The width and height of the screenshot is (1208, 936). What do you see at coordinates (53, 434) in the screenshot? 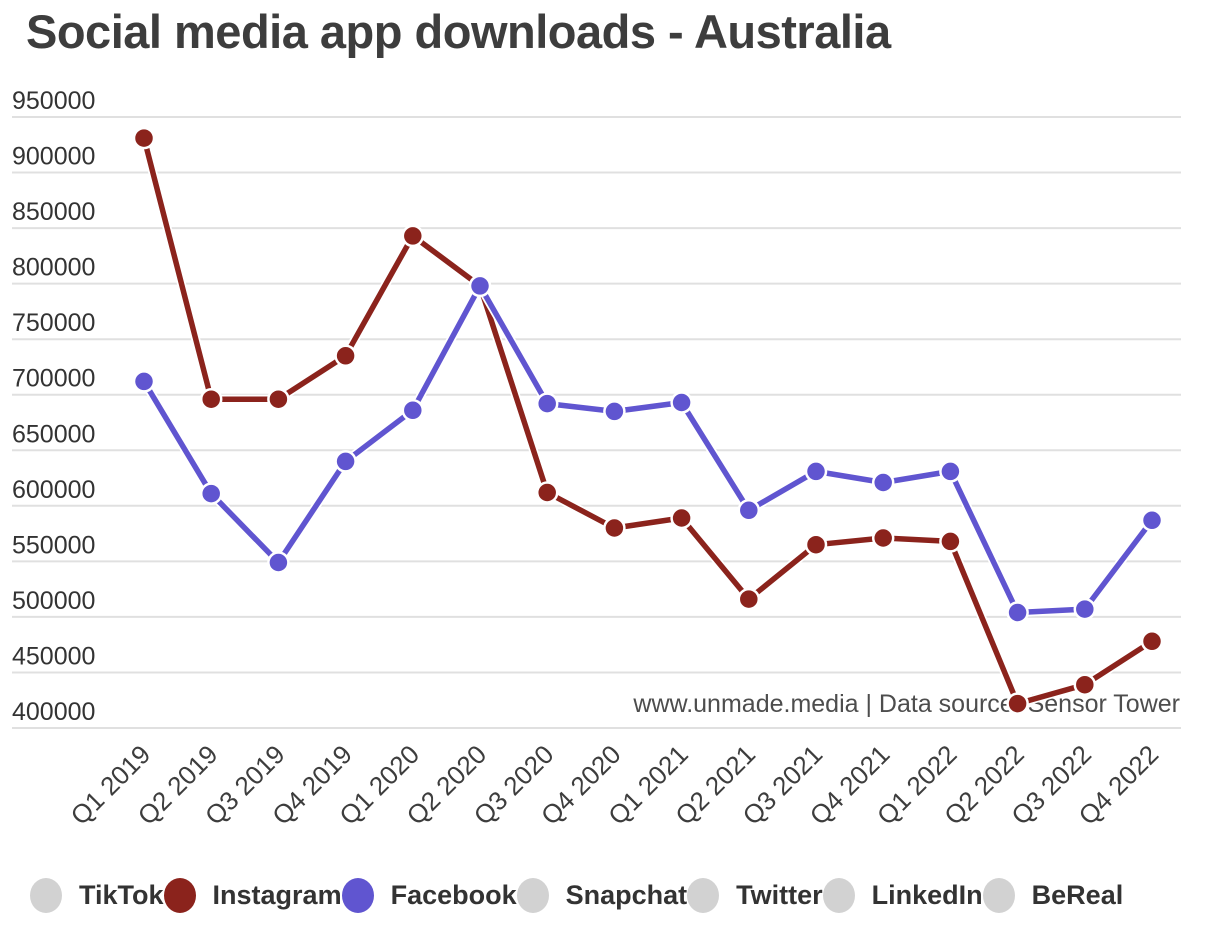
I see `y-axis-label: 650000` at bounding box center [53, 434].